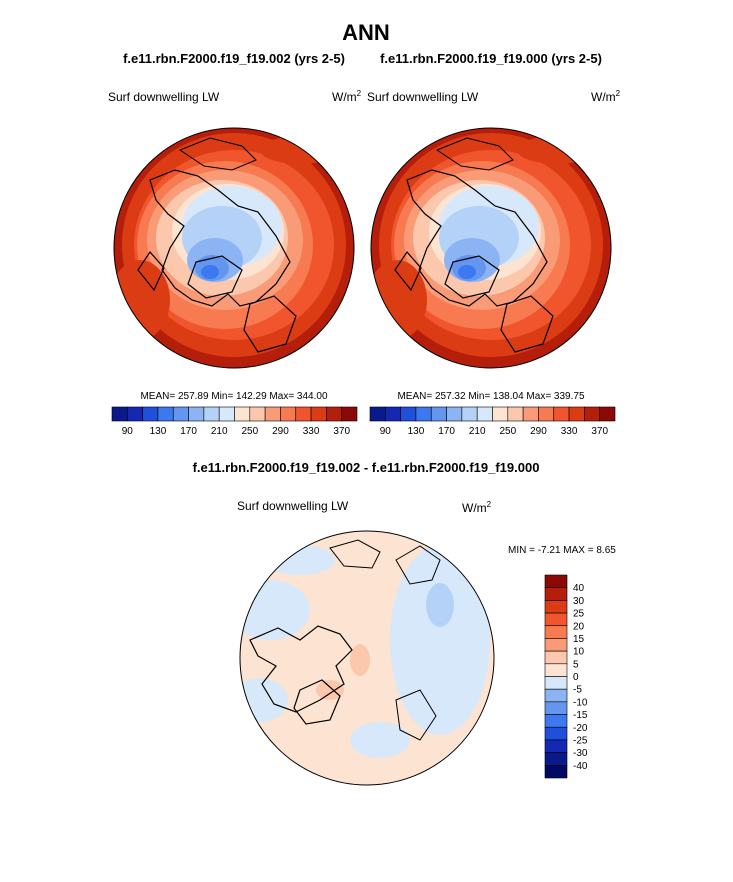 The height and width of the screenshot is (882, 733). What do you see at coordinates (234, 58) in the screenshot?
I see `panel-1-case-title: f.e11.rbn.F2000.f19_f19.002 (yrs 2-5)` at bounding box center [234, 58].